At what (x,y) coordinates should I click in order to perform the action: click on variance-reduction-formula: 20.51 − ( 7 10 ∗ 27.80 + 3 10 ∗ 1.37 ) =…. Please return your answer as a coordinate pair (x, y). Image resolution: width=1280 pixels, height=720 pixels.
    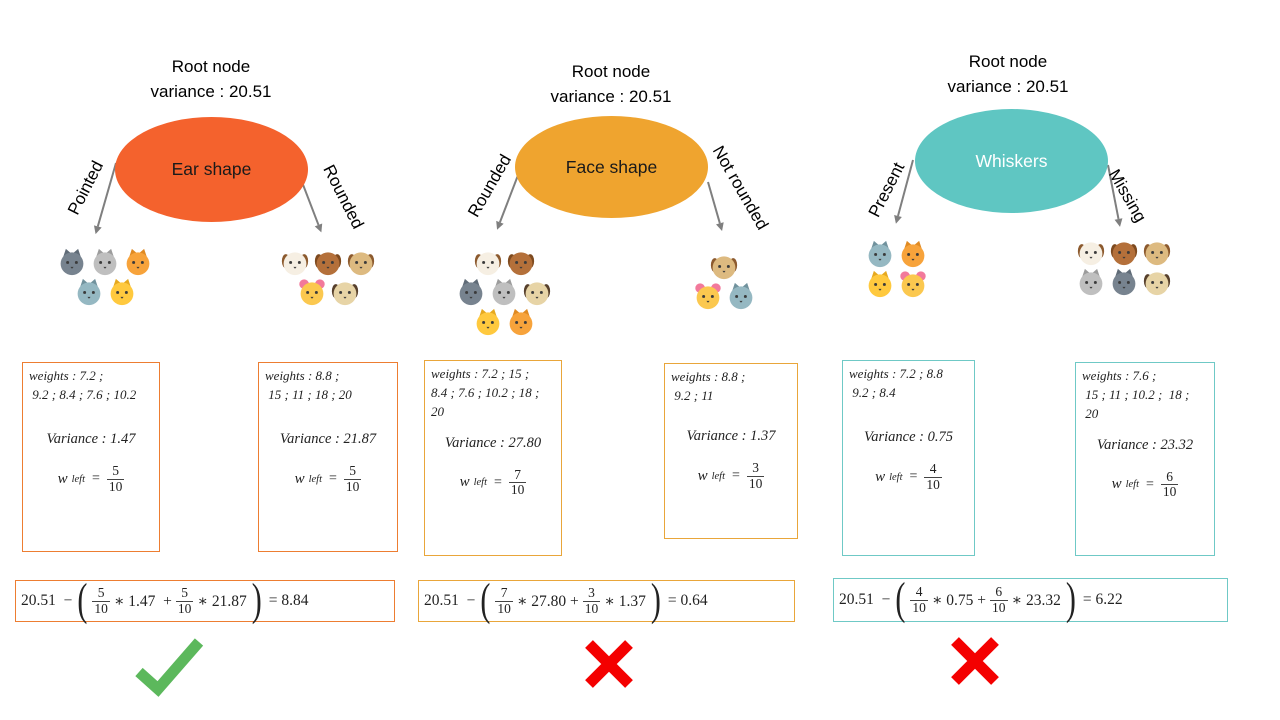
    Looking at the image, I should click on (606, 600).